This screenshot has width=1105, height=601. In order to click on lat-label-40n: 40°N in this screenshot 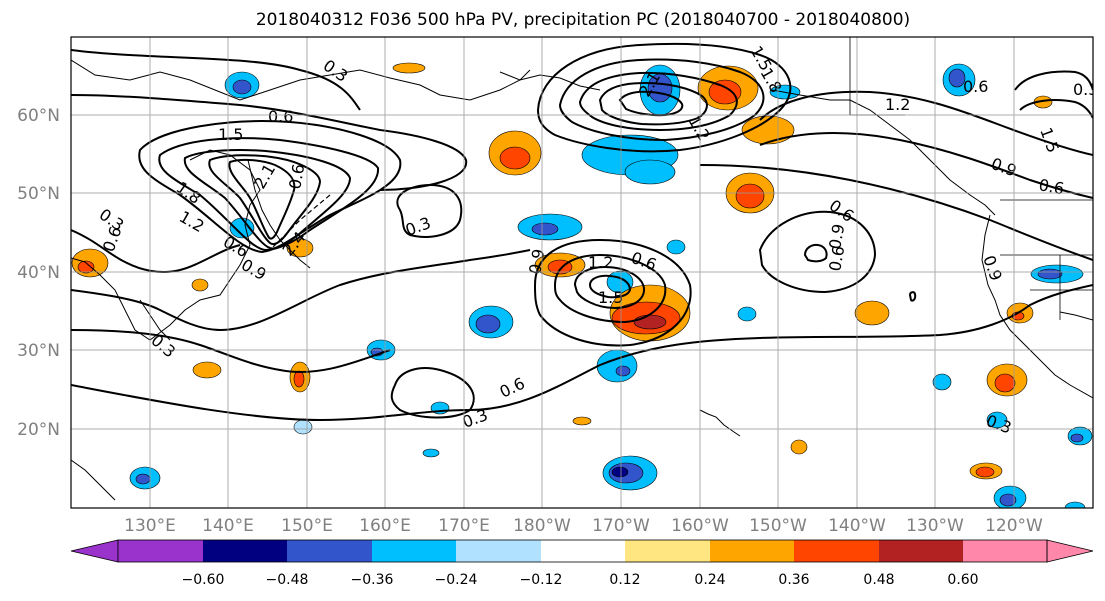, I will do `click(38, 273)`.